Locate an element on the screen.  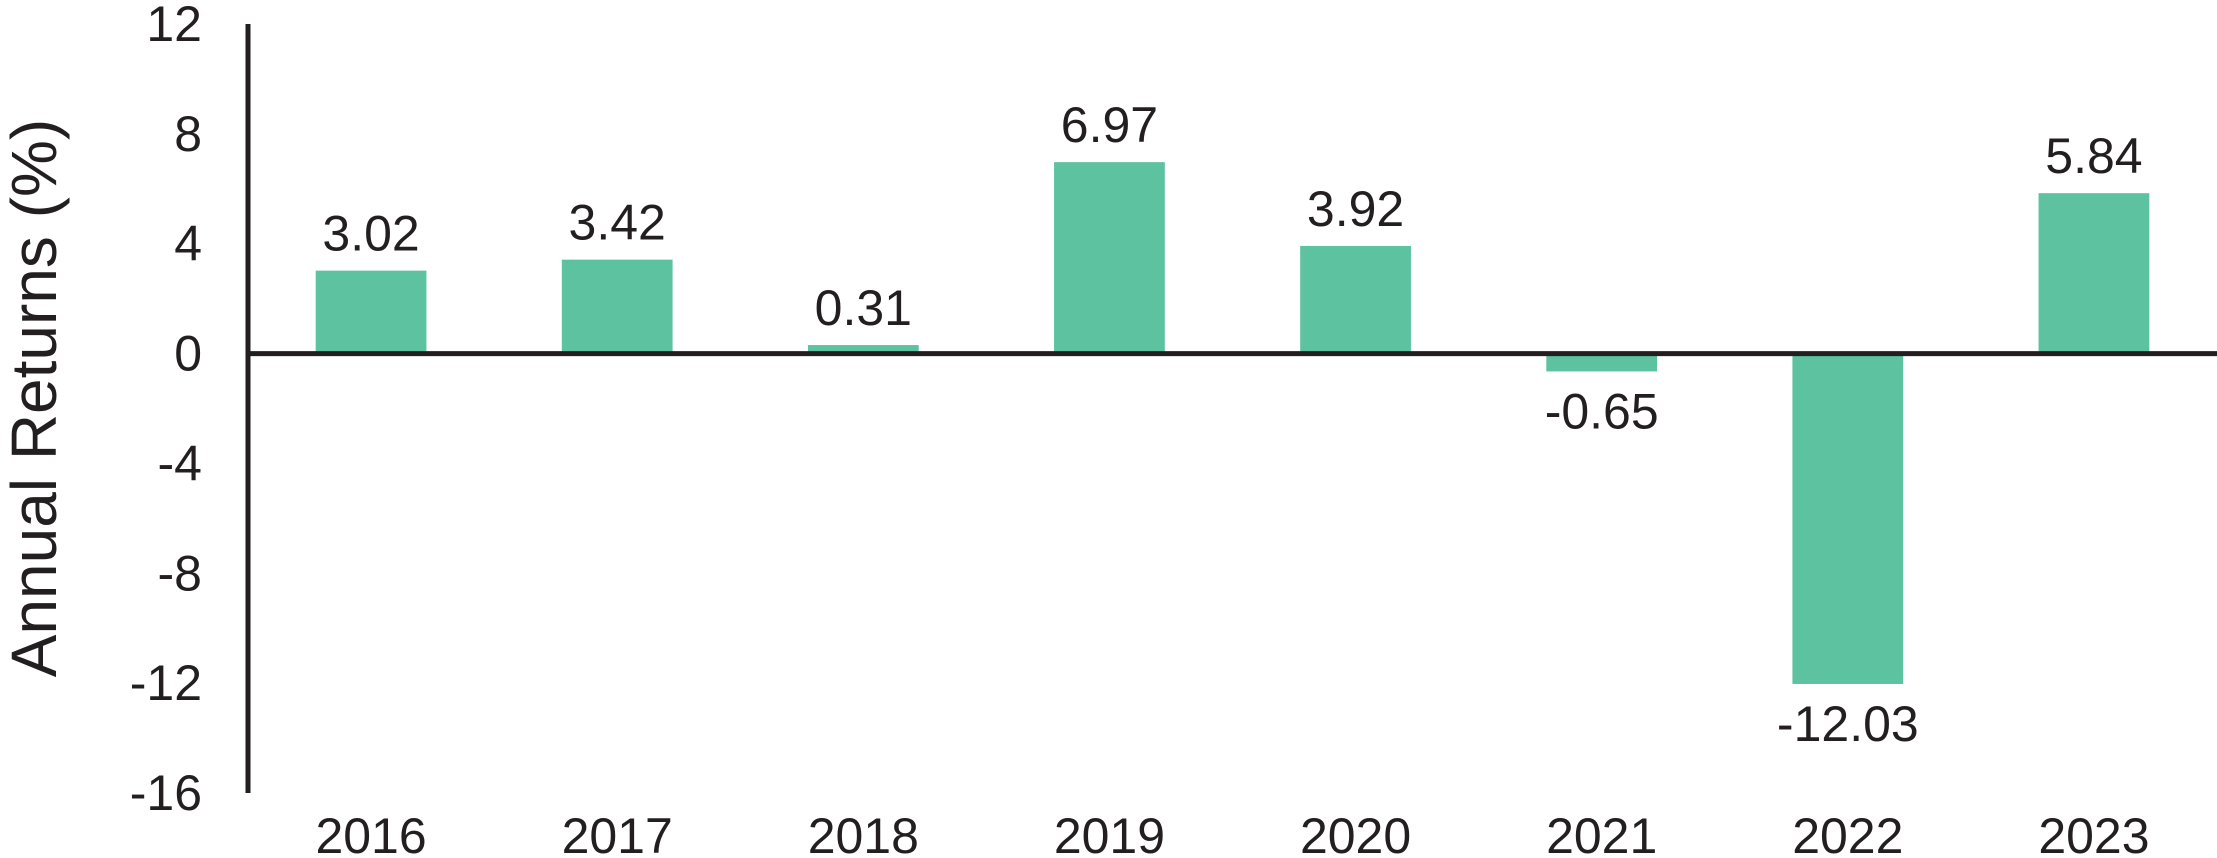
data-label-2016: 3.02 is located at coordinates (370, 234).